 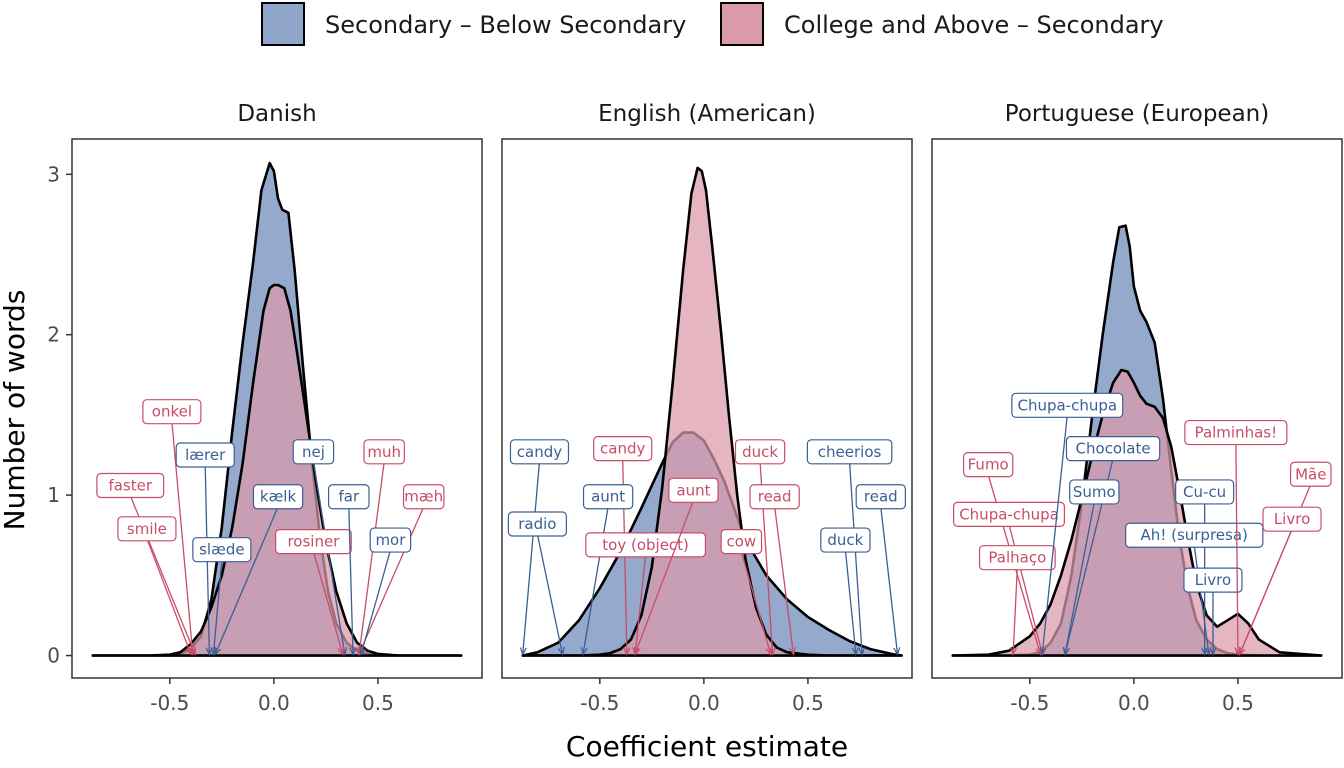 I want to click on annotation-label: far, so click(x=348, y=497).